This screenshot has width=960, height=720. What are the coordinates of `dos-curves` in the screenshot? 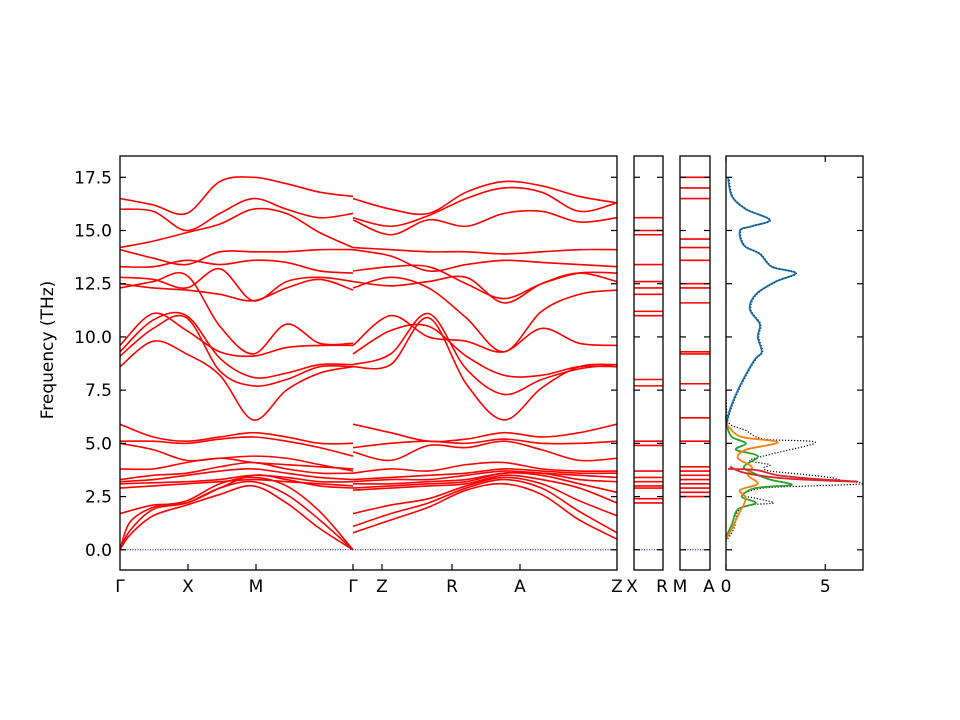 It's located at (795, 359).